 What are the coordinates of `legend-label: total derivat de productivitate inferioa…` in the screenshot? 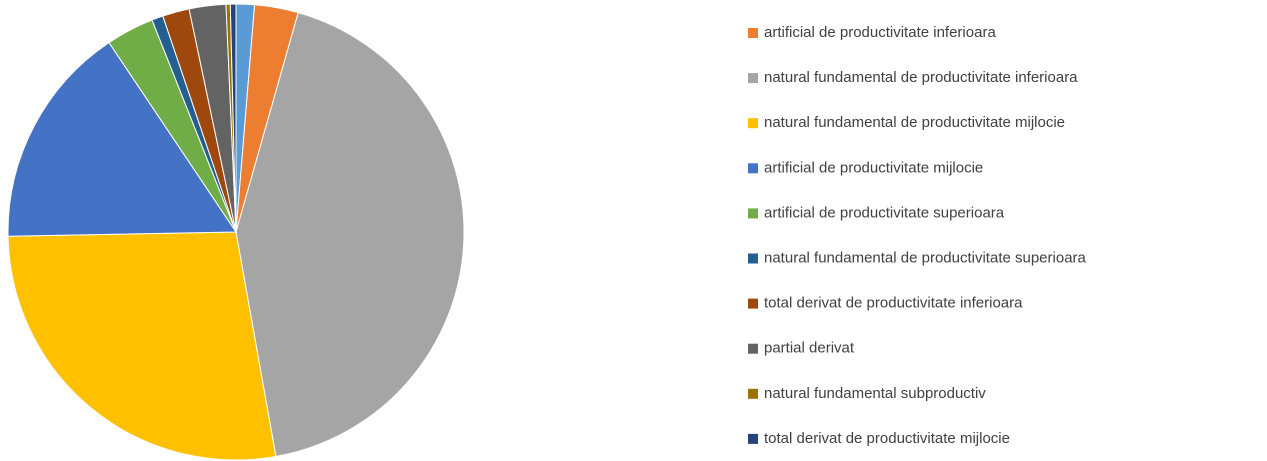 It's located at (893, 303).